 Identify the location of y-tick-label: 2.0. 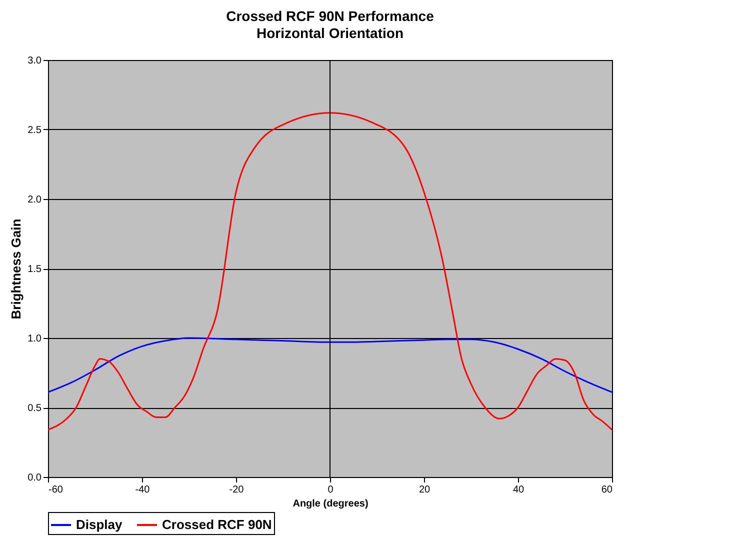
(35, 200).